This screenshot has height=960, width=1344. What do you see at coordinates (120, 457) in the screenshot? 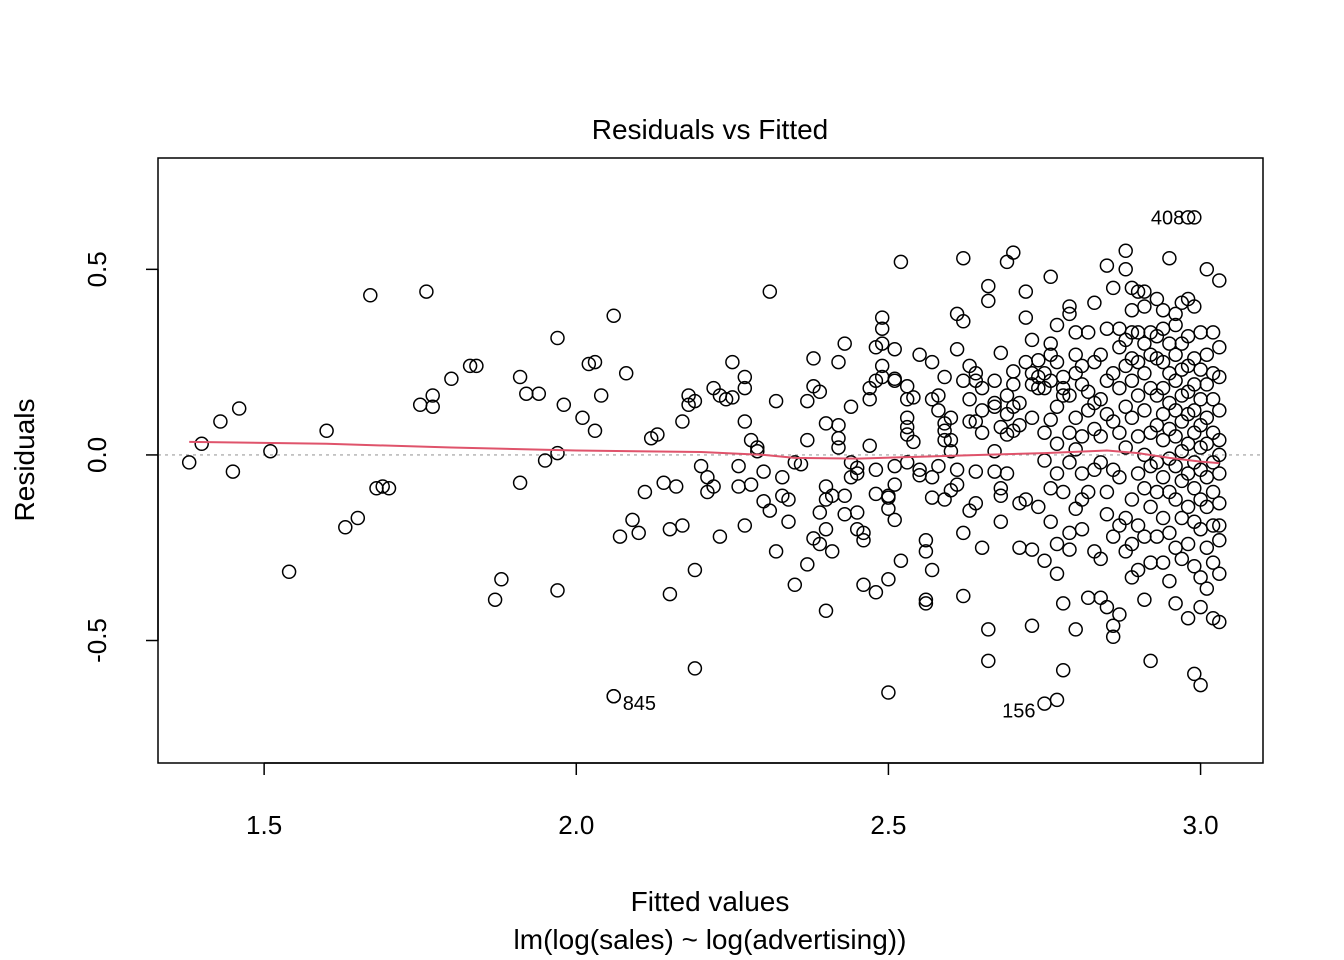
I see `y-axis: -0.5 0.0 0.5` at bounding box center [120, 457].